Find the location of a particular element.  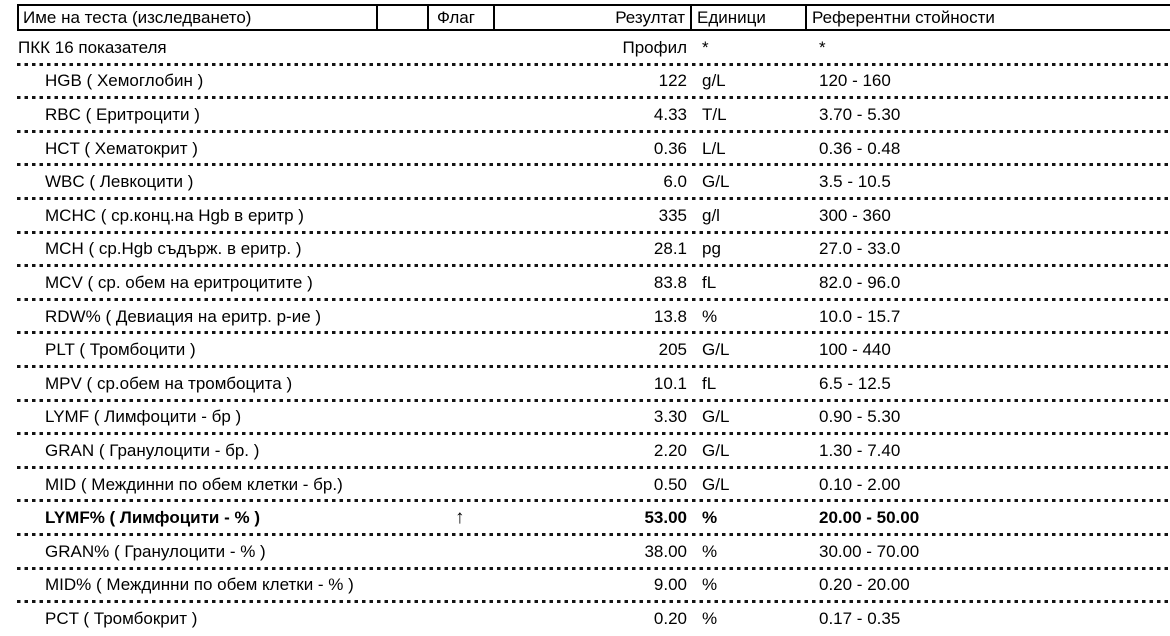

test-name-cell: LYMF ( Лимфоцити - бр ) is located at coordinates (143, 417).